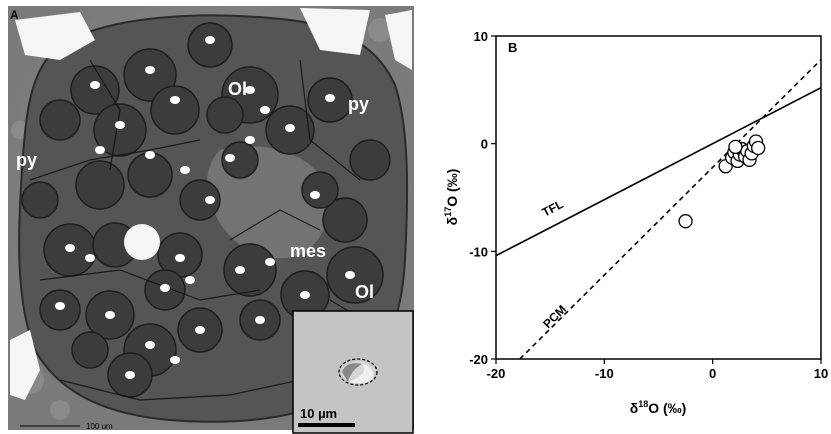 This screenshot has height=434, width=831. I want to click on panel-b-letter: B, so click(512, 47).